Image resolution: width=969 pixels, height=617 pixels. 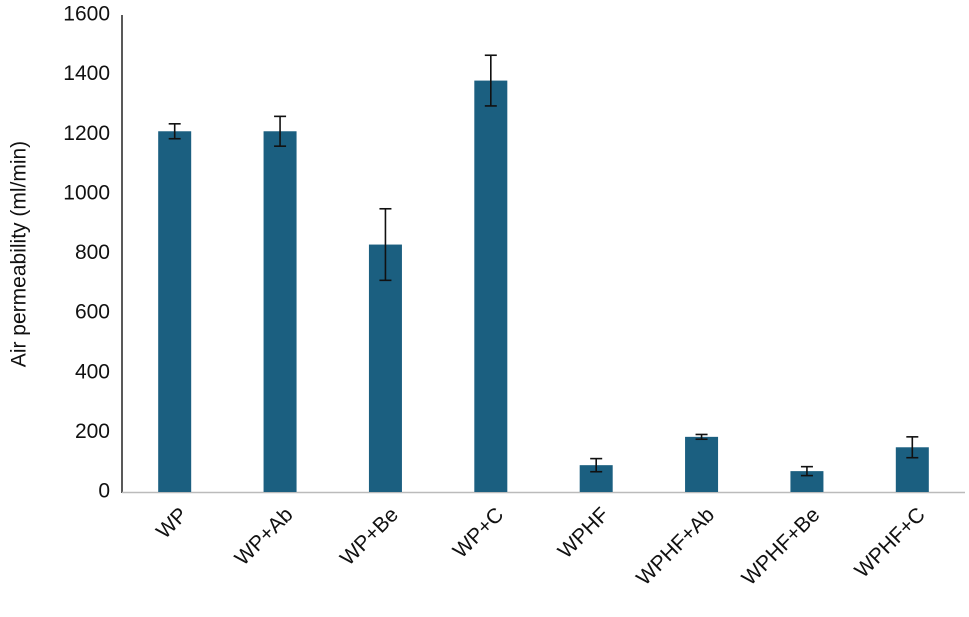 I want to click on y-tick-label: 1600, so click(x=86, y=14).